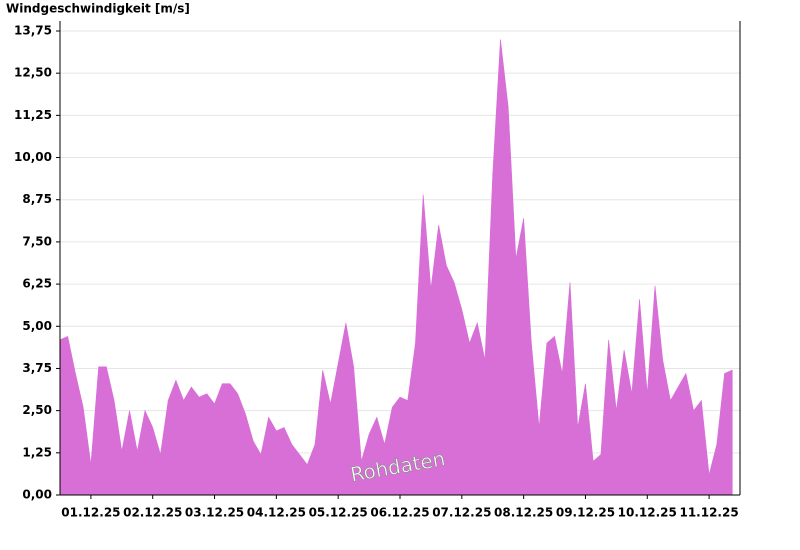  Describe the element at coordinates (33, 73) in the screenshot. I see `y-tick-label: 12,50` at that location.